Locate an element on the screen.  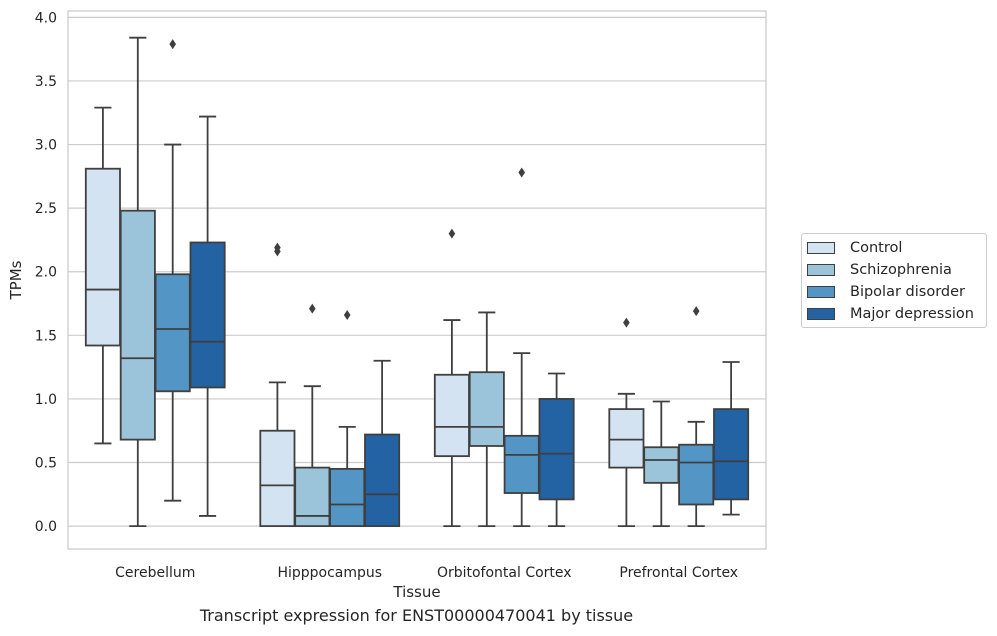
x-tick-label: Hipppocampus is located at coordinates (329, 573).